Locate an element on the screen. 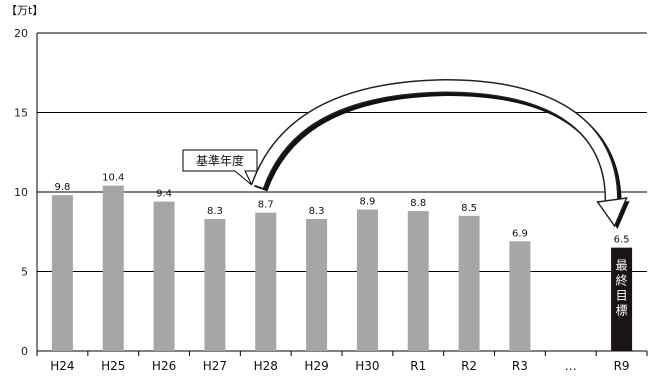  x-tick-label: H27 is located at coordinates (215, 366).